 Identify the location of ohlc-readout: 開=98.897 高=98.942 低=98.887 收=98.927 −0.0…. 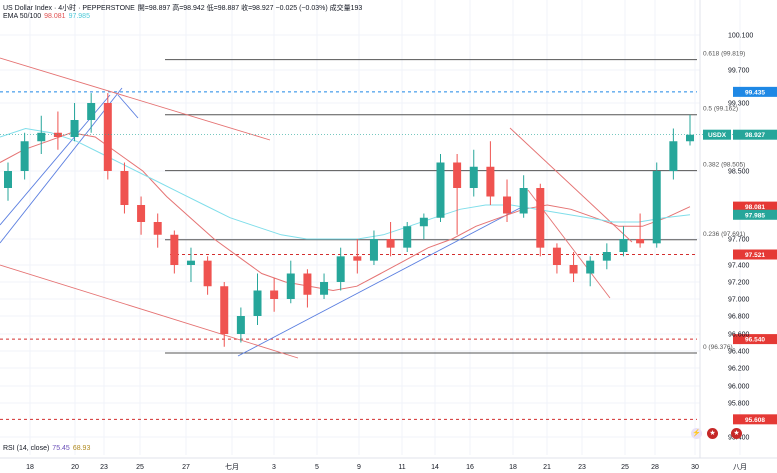
(250, 8).